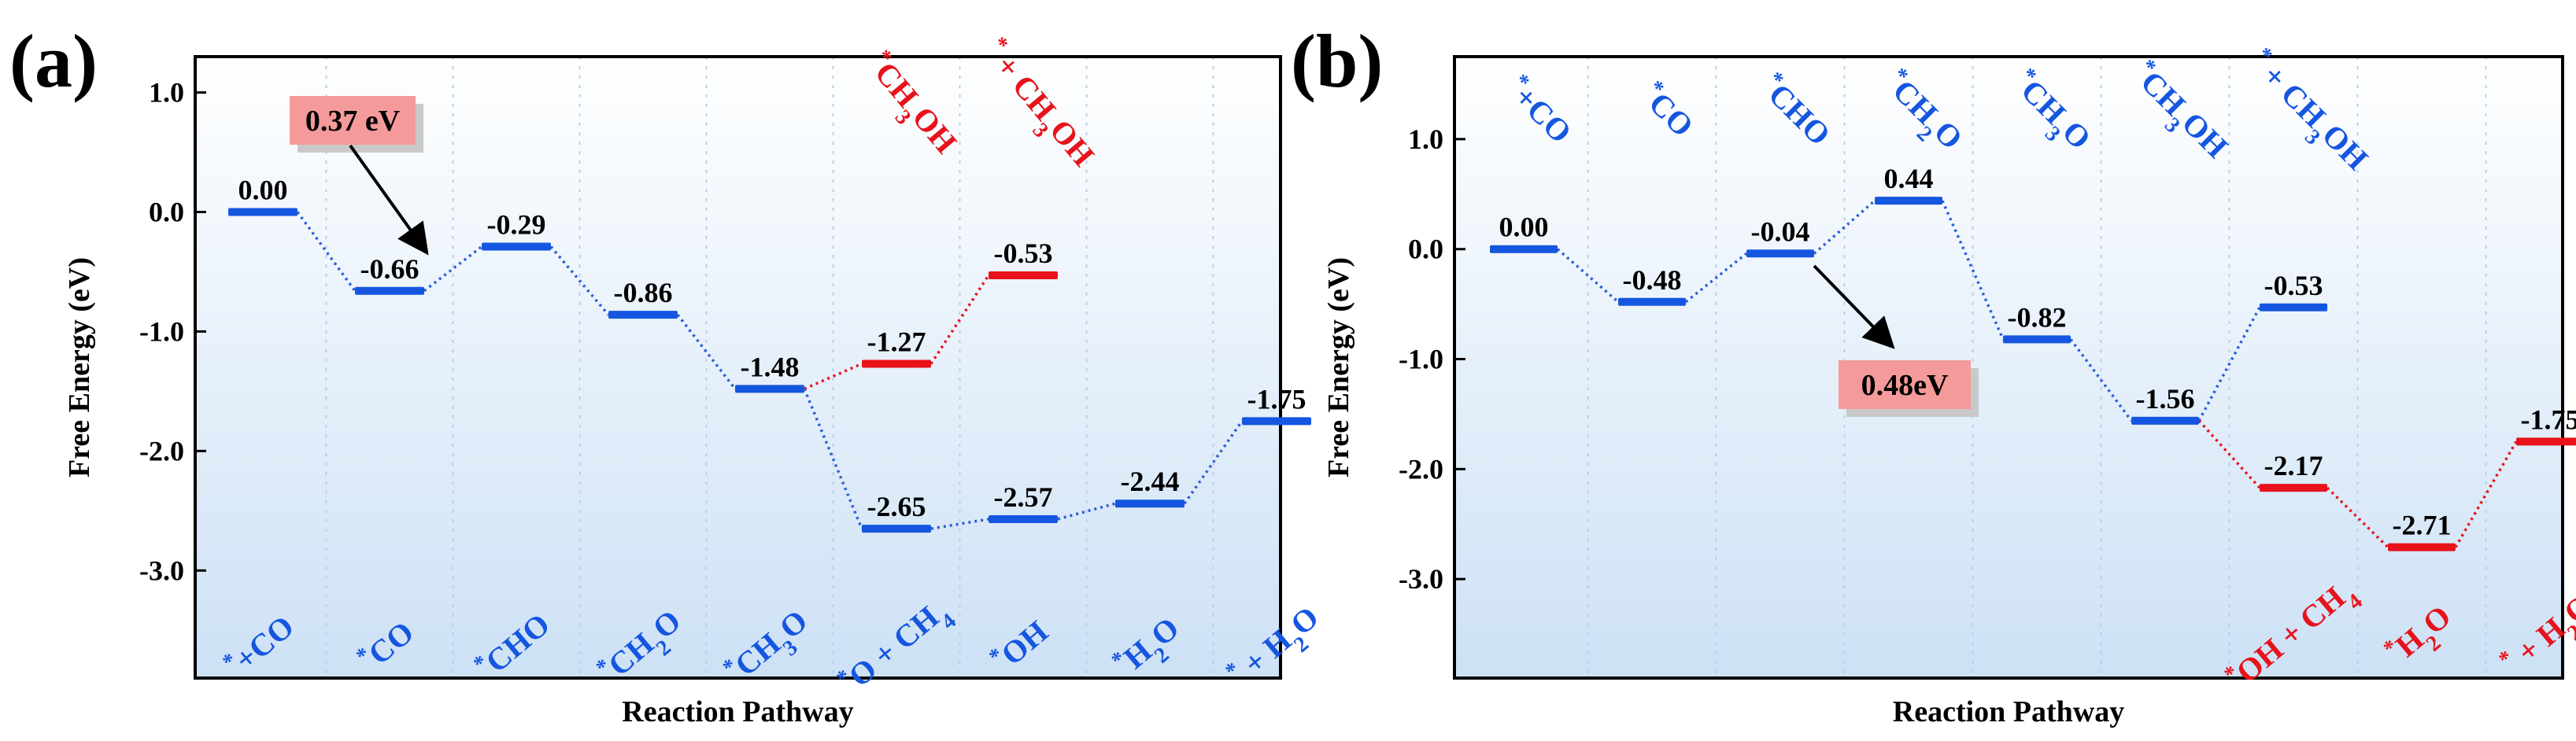  Describe the element at coordinates (2293, 638) in the screenshot. I see `species-label-bottom: *OH + CH4` at that location.